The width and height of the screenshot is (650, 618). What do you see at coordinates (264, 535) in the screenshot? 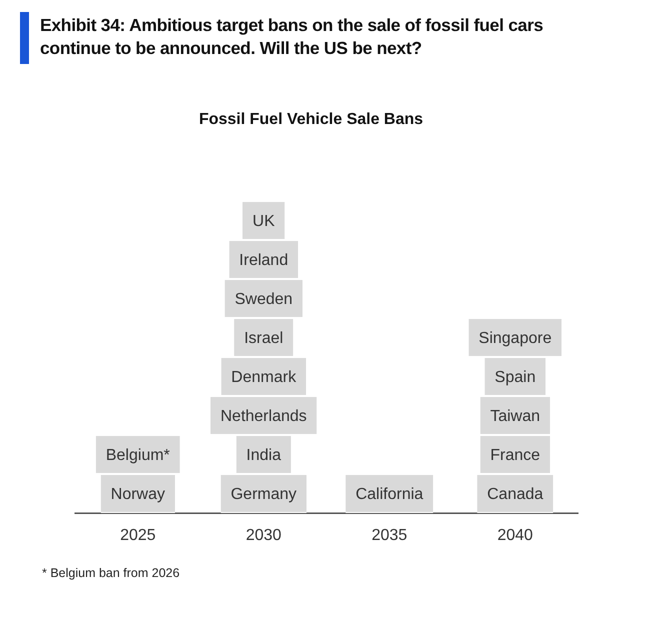
I see `x-tick-label: 2030` at bounding box center [264, 535].